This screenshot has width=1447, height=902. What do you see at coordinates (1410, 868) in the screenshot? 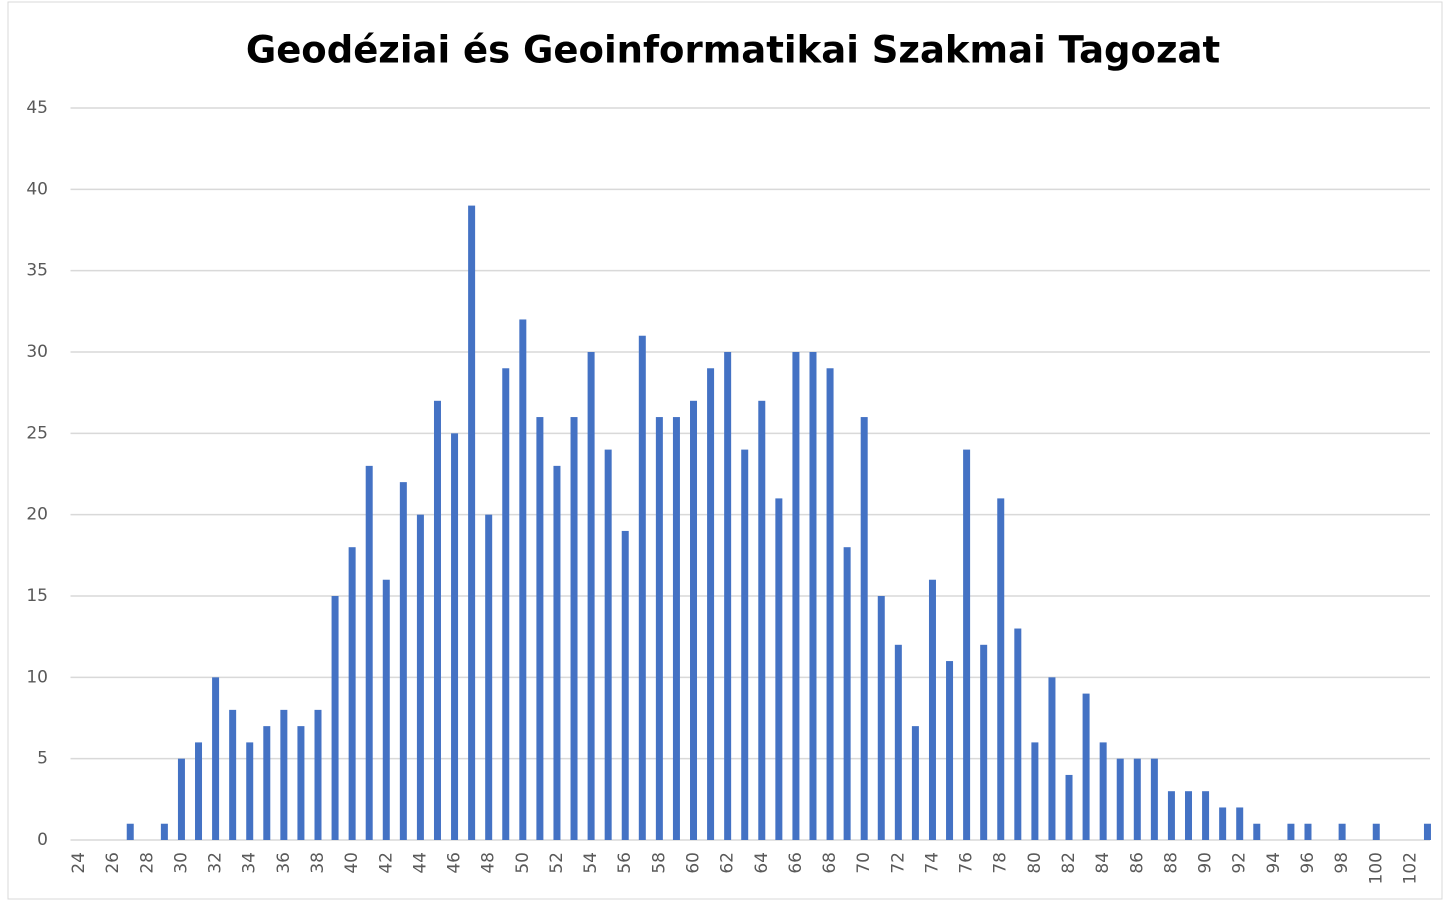
I see `x-tick-label: 102` at bounding box center [1410, 868].